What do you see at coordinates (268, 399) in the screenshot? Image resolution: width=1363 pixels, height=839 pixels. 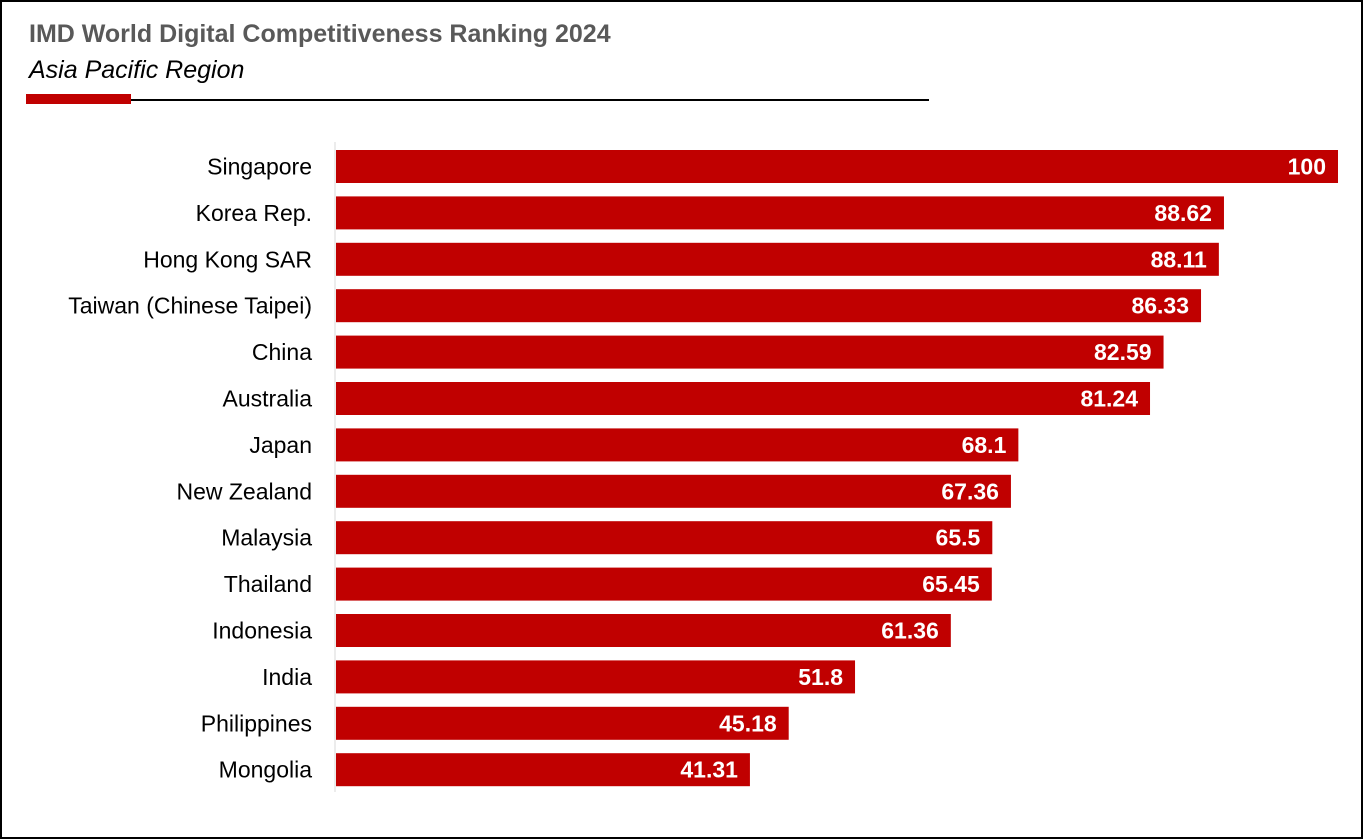 I see `category-label-australia: Australia` at bounding box center [268, 399].